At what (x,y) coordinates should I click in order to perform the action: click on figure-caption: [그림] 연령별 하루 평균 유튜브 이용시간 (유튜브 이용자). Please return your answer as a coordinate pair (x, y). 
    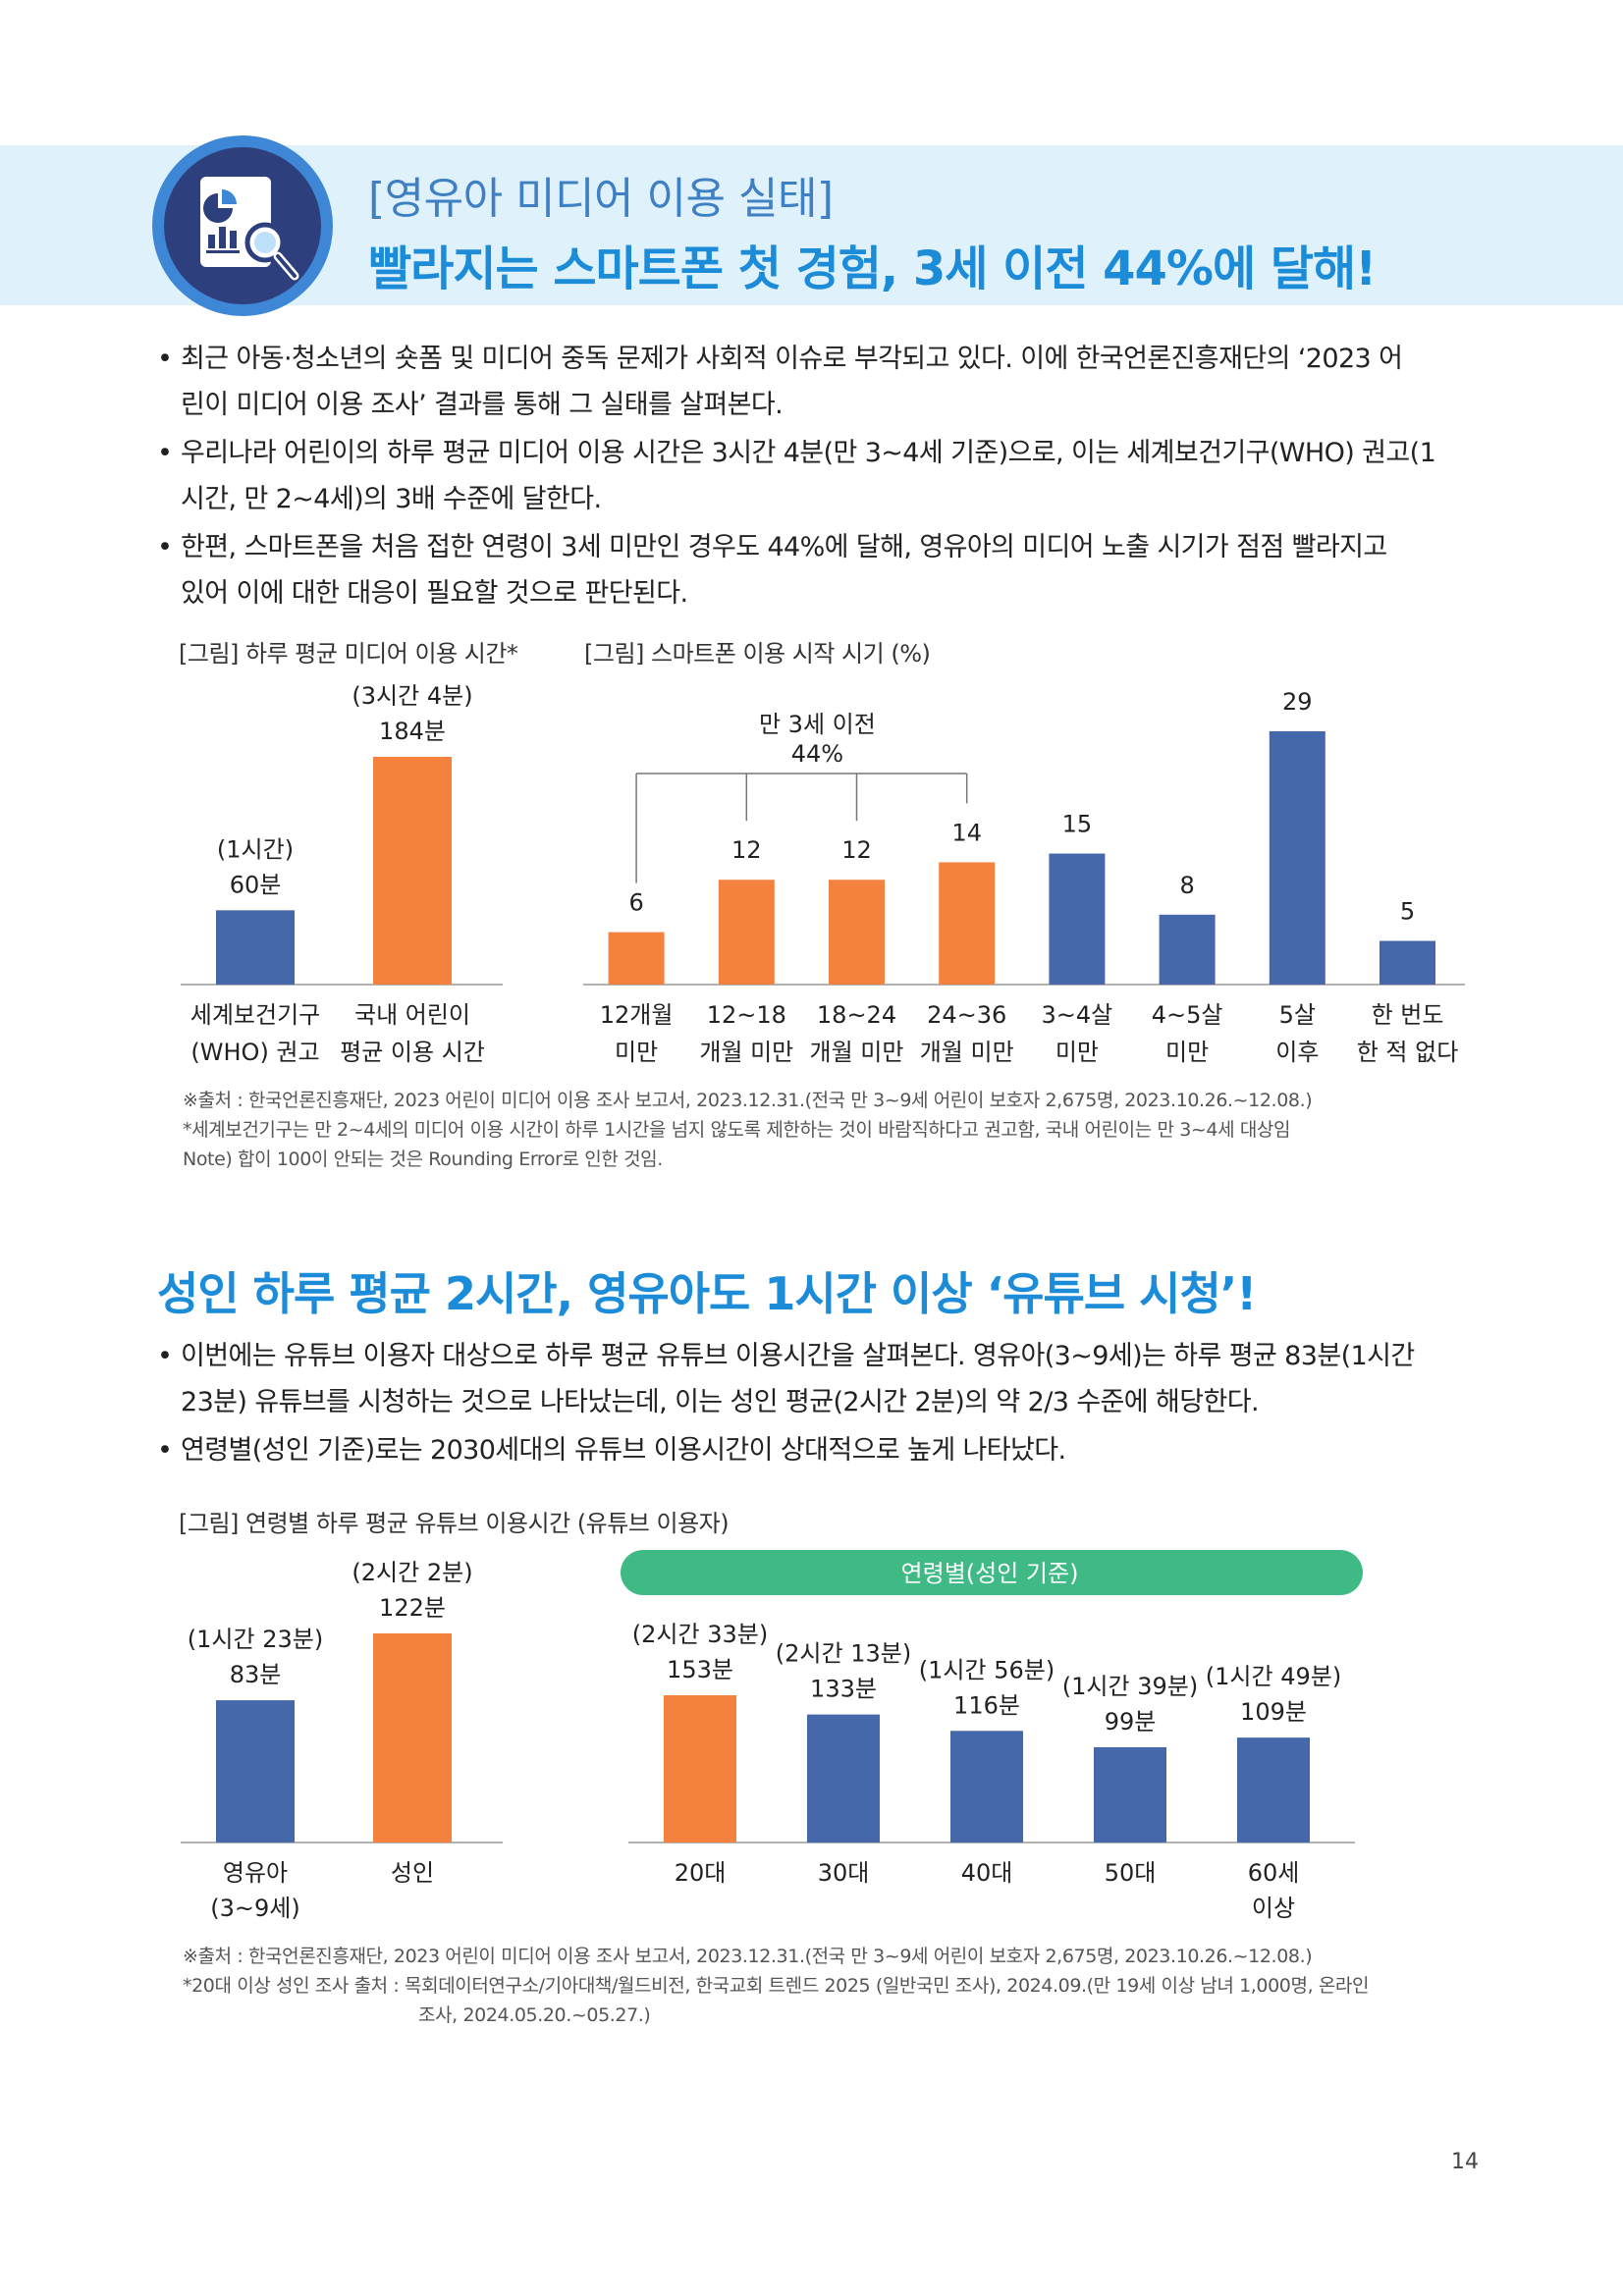
    Looking at the image, I should click on (454, 1523).